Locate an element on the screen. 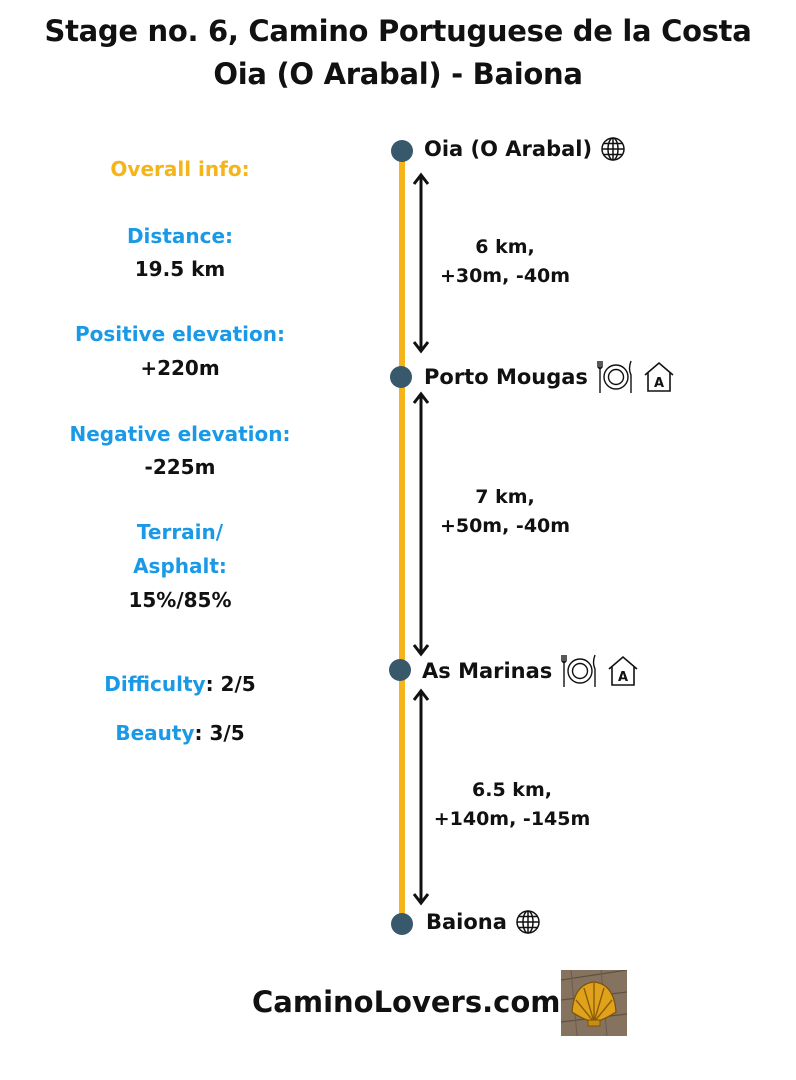  segment-label-3: 6.5 km, +140m, -145m is located at coordinates (512, 805).